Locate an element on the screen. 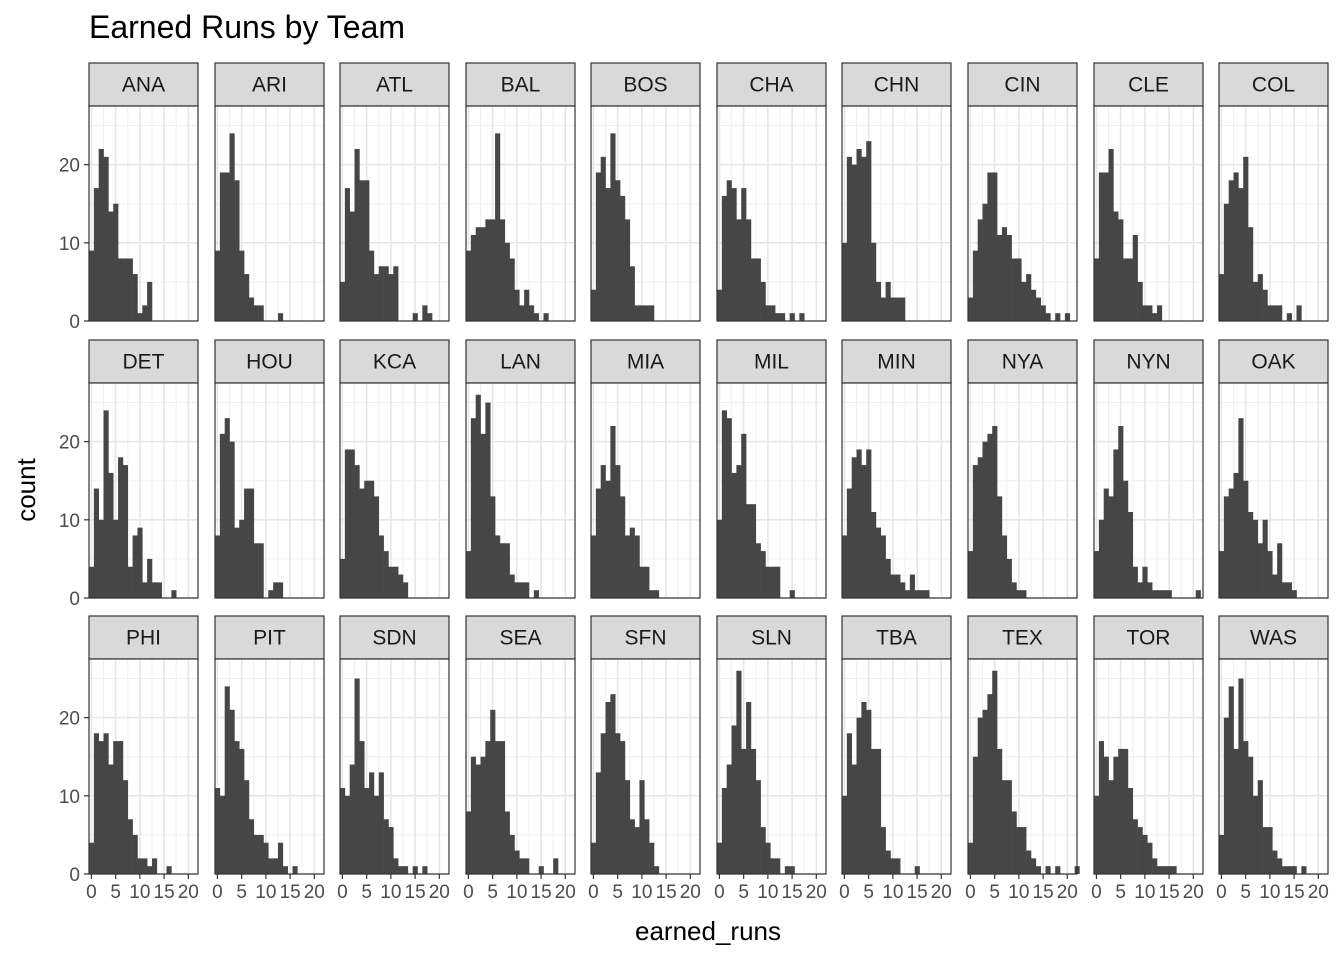 This screenshot has width=1344, height=960. facet-label: BAL is located at coordinates (521, 85).